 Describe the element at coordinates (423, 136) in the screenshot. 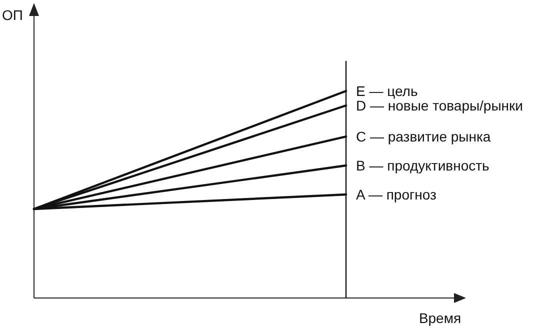

I see `series-label: C — развитие рынка` at that location.